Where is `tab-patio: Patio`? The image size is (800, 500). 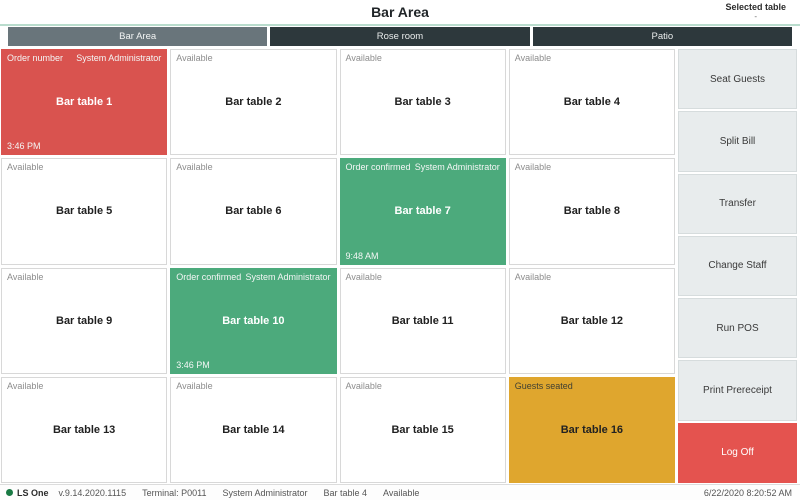 tab-patio: Patio is located at coordinates (662, 36).